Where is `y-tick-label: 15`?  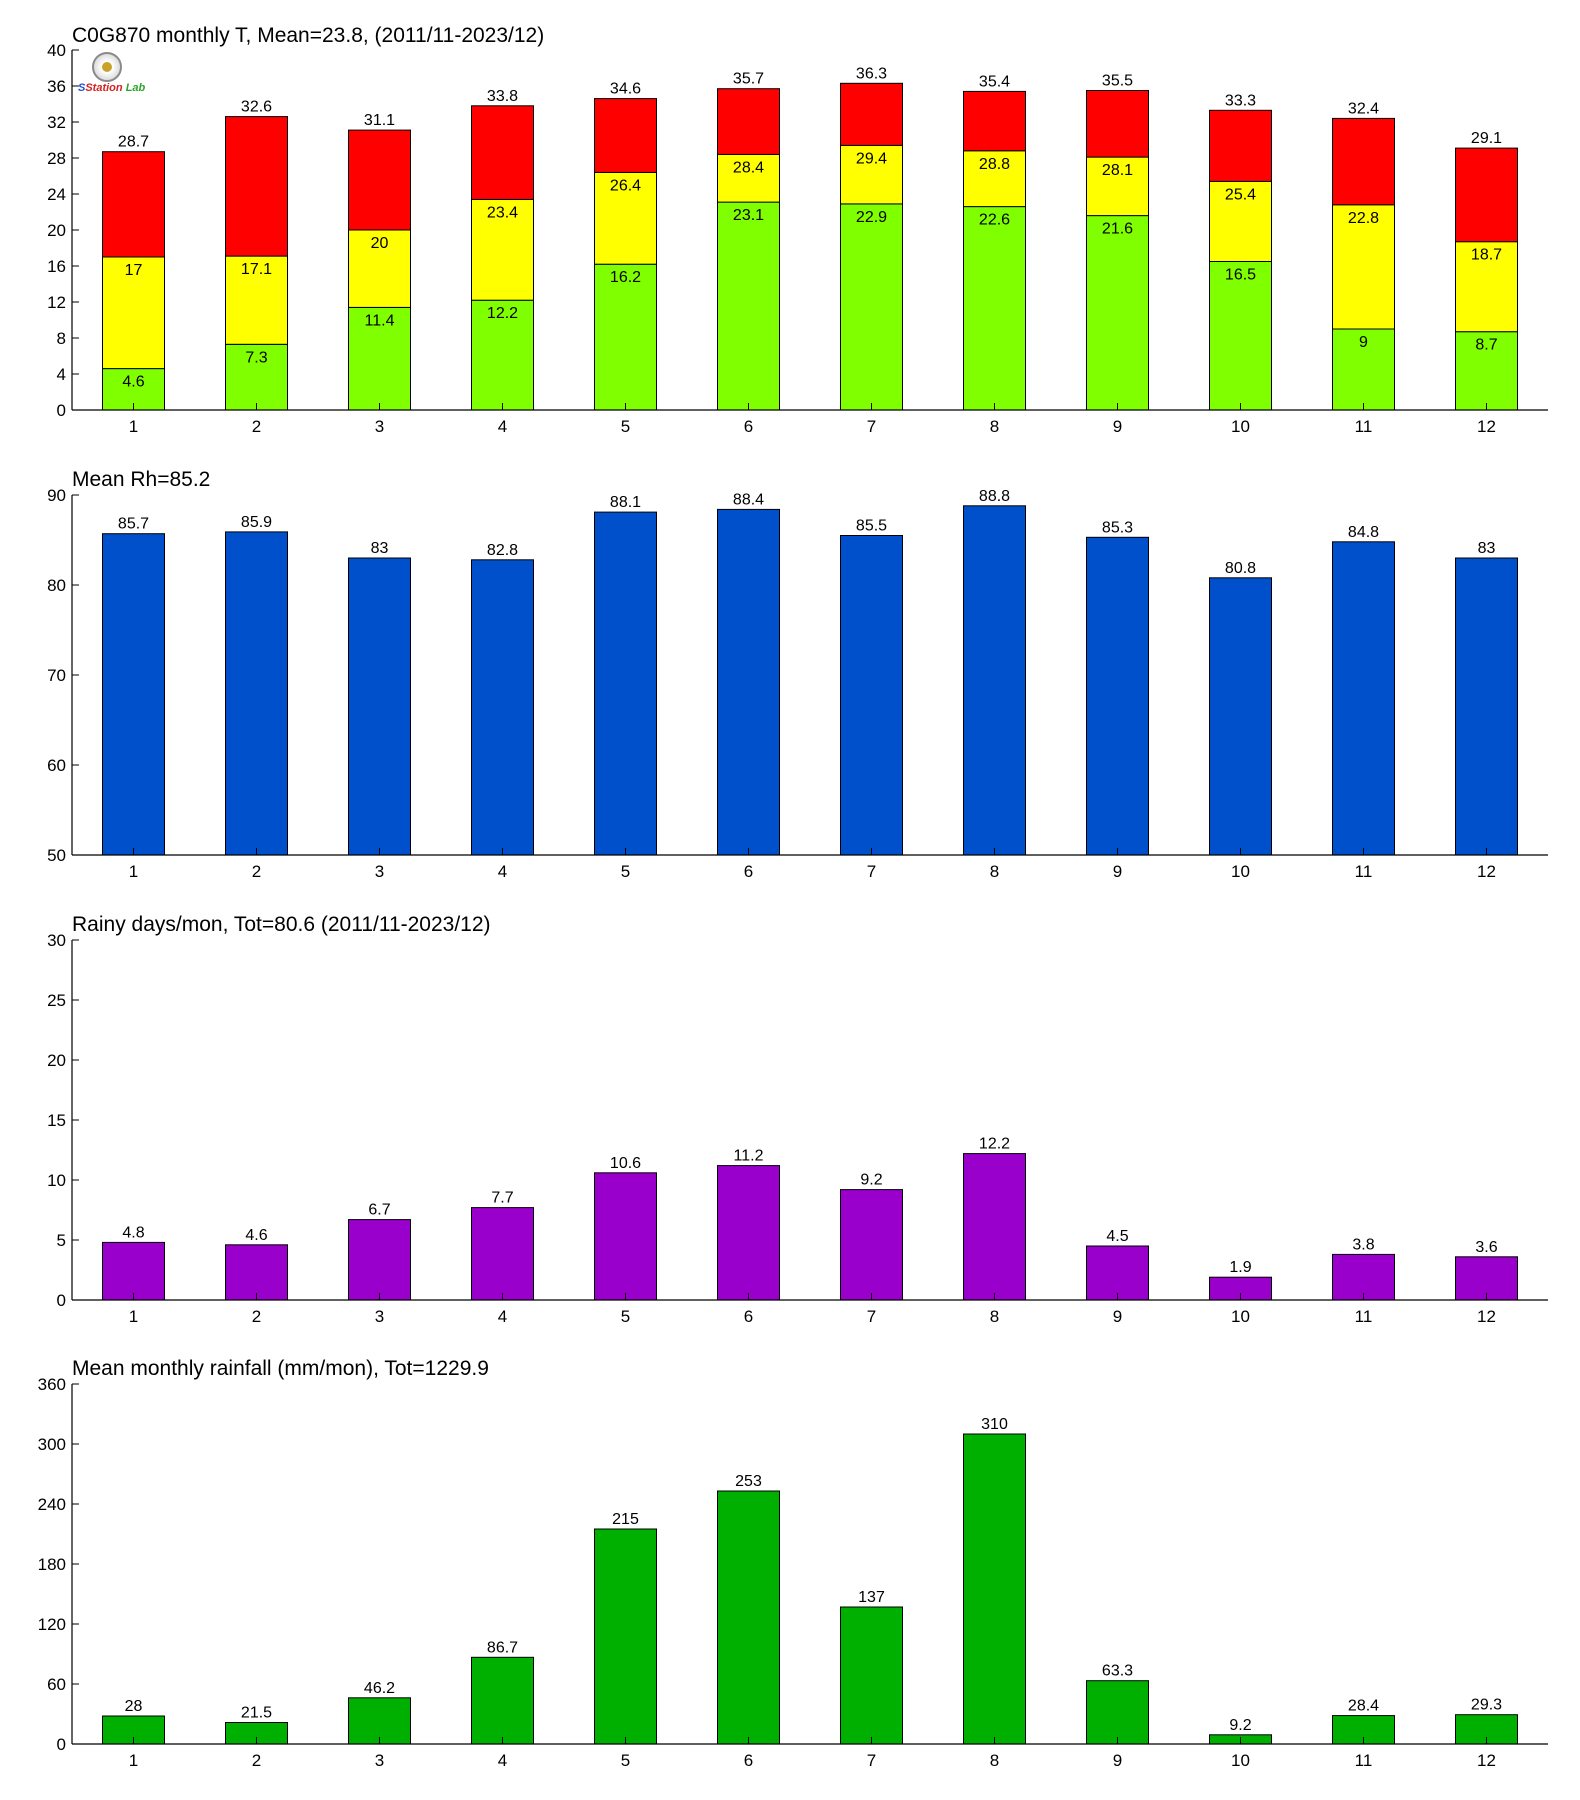 y-tick-label: 15 is located at coordinates (56, 1120).